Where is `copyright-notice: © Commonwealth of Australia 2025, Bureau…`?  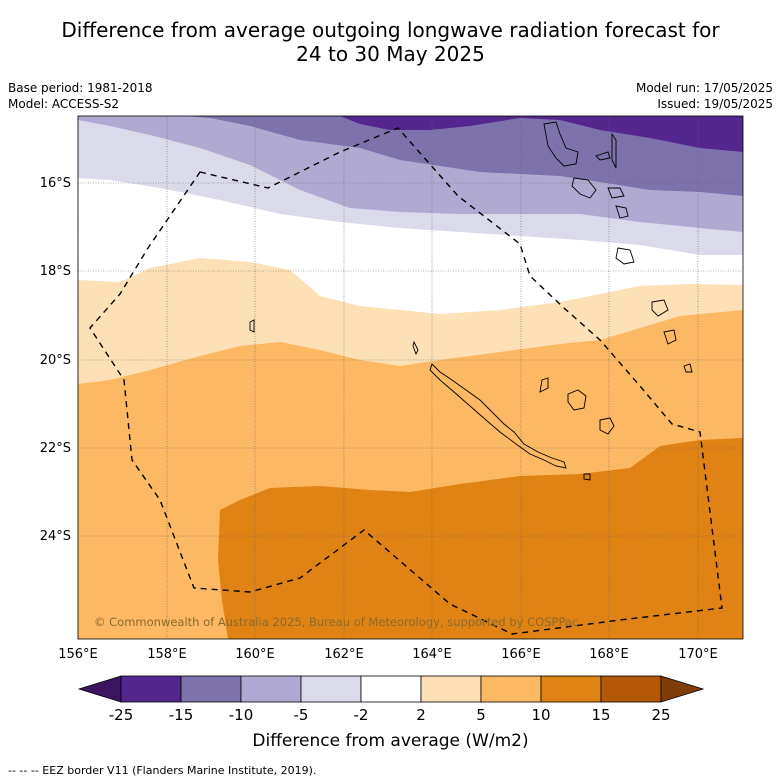
copyright-notice: © Commonwealth of Australia 2025, Bureau… is located at coordinates (336, 622).